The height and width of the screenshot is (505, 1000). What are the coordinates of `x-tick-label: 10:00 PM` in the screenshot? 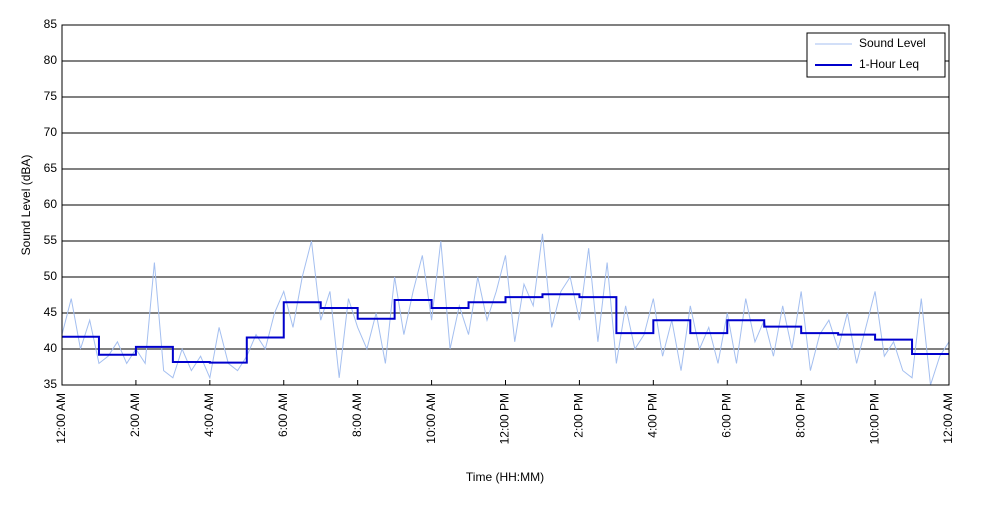 It's located at (874, 418).